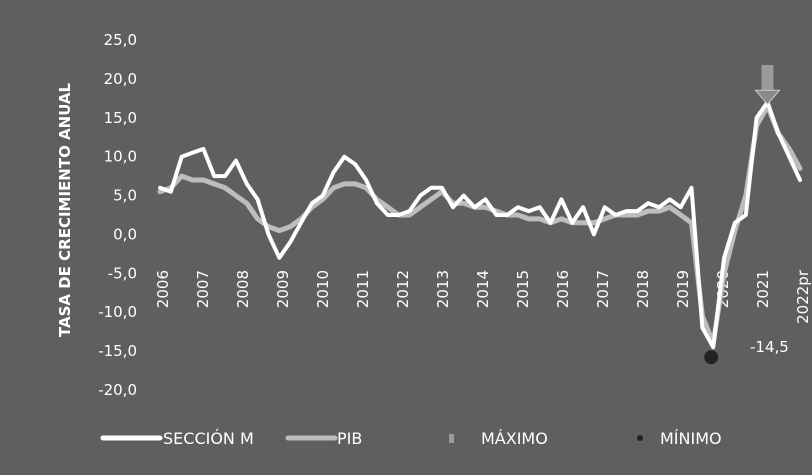 The image size is (812, 475). Describe the element at coordinates (803, 296) in the screenshot. I see `x-tick-label: 2022pr` at that location.